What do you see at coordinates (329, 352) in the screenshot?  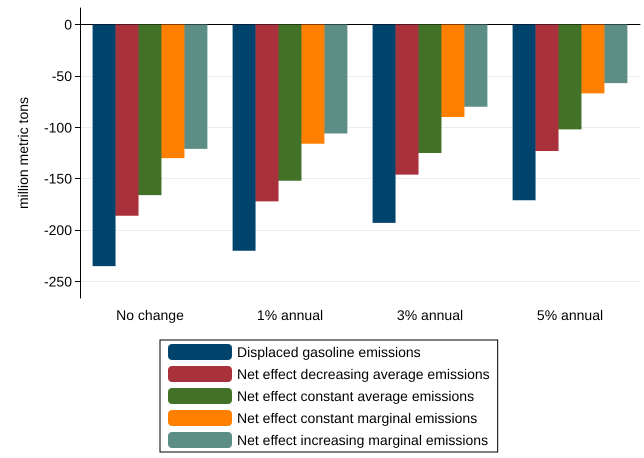 I see `legend-label: Displaced gasoline emissions` at bounding box center [329, 352].